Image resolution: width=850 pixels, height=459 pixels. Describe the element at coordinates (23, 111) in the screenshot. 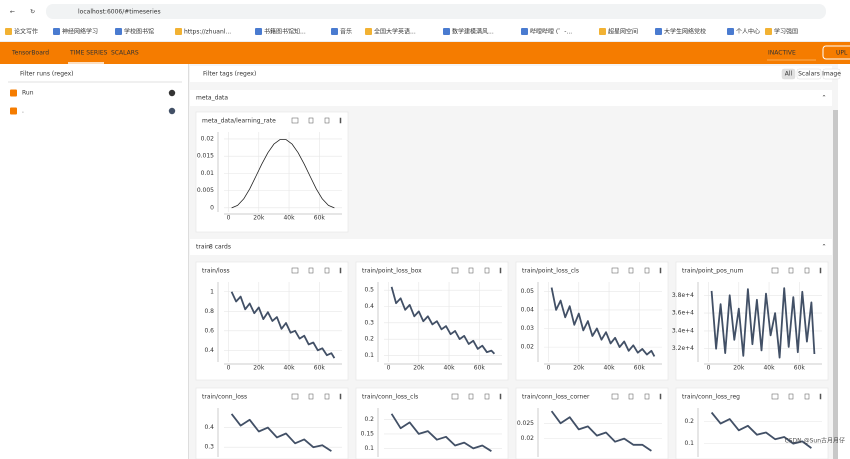

I see `run-name: .` at that location.